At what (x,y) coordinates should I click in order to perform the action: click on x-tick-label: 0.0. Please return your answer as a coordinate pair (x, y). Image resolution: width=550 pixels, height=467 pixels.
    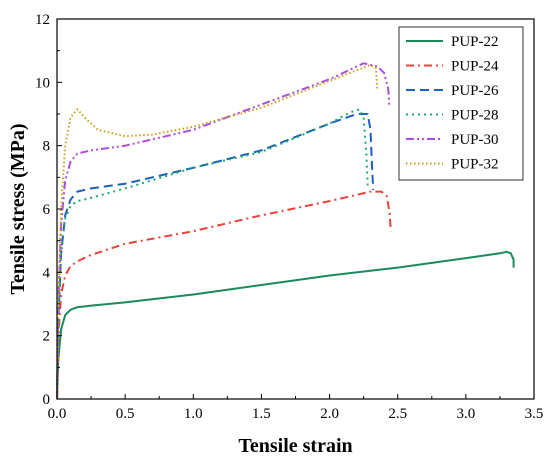
    Looking at the image, I should click on (57, 414).